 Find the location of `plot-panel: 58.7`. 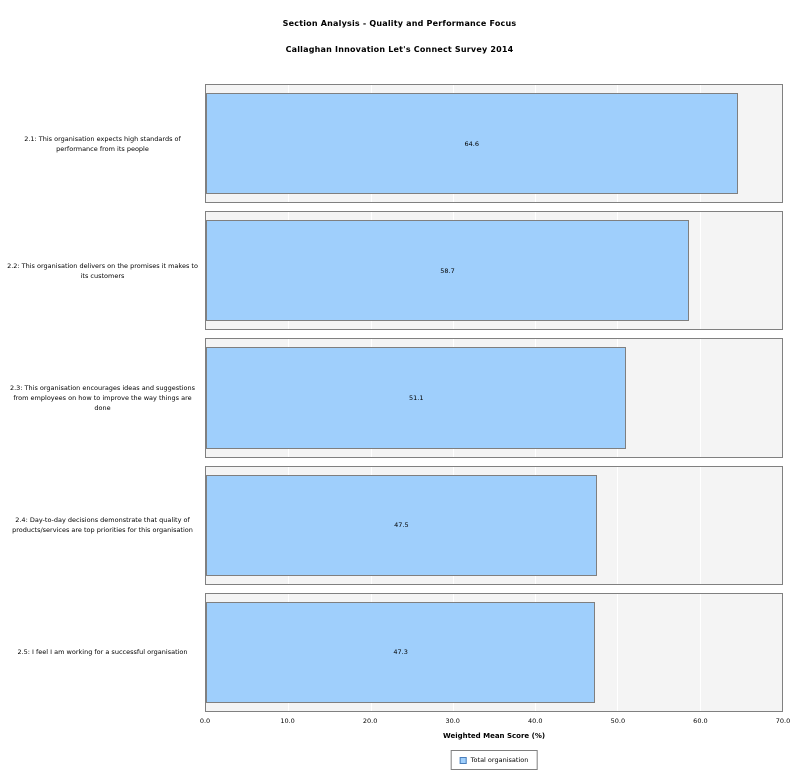

plot-panel: 58.7 is located at coordinates (494, 271).